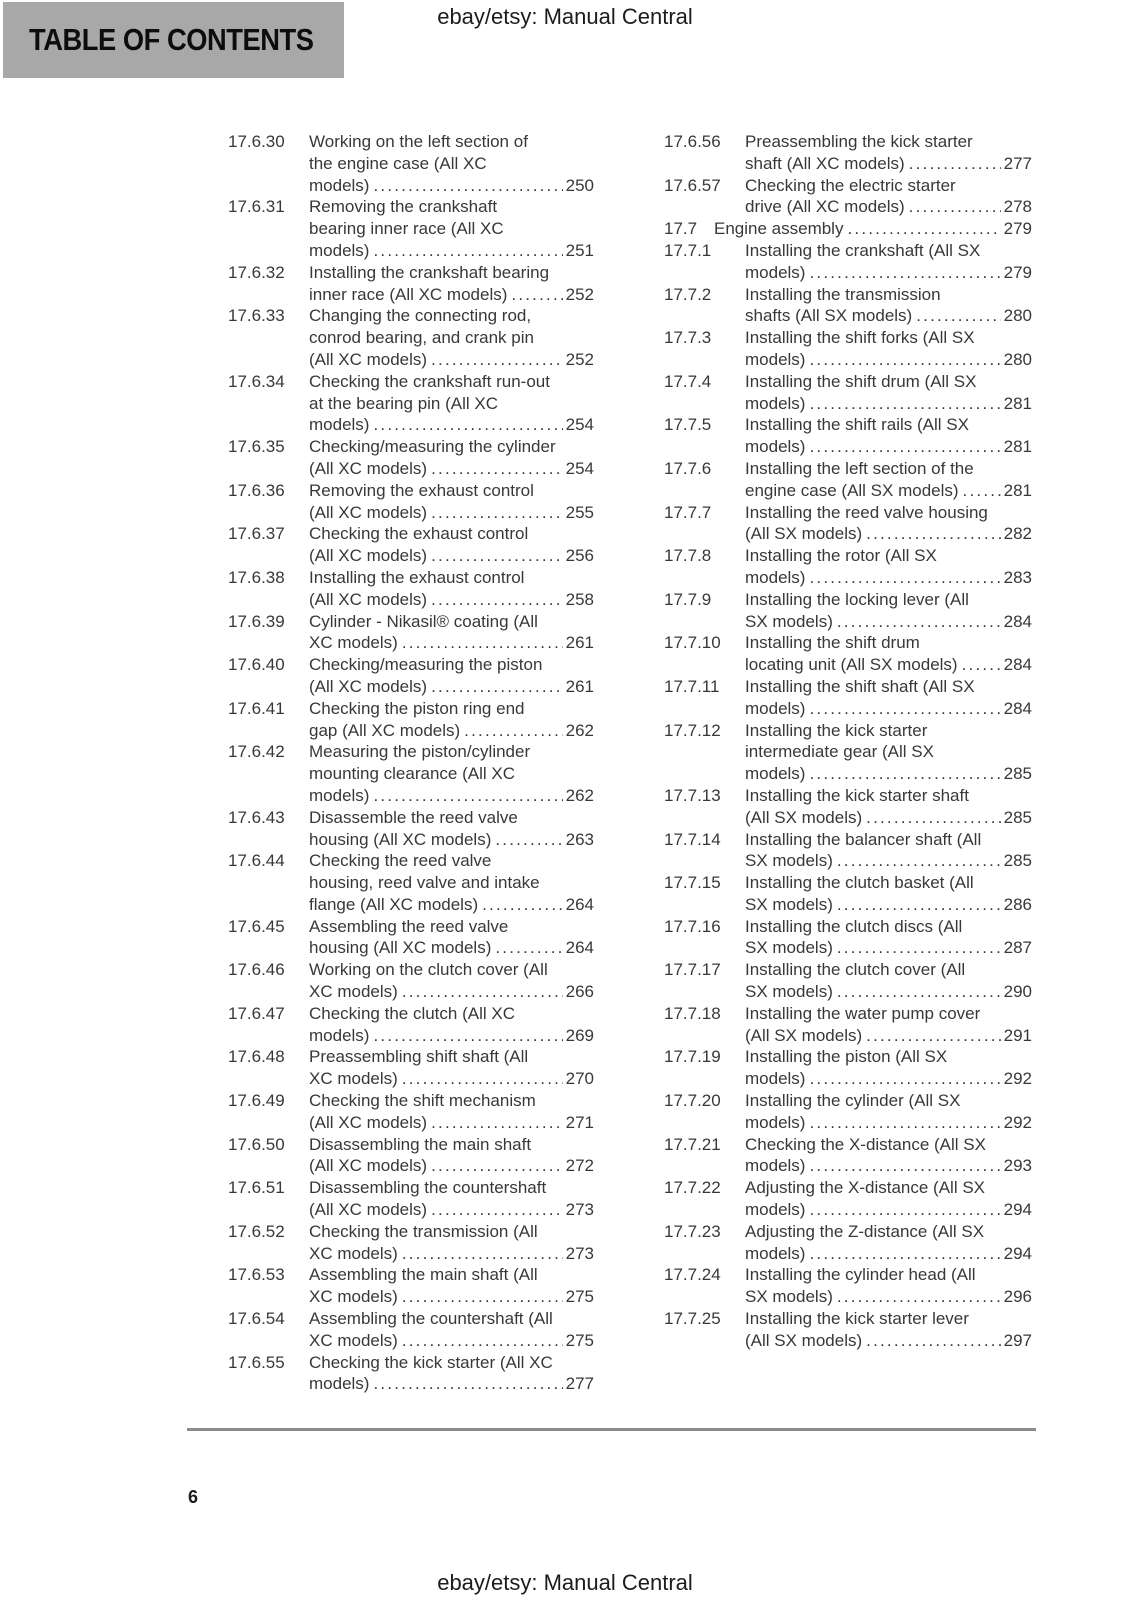 The height and width of the screenshot is (1600, 1130). What do you see at coordinates (451, 796) in the screenshot?
I see `entry-last-line: models) 262` at bounding box center [451, 796].